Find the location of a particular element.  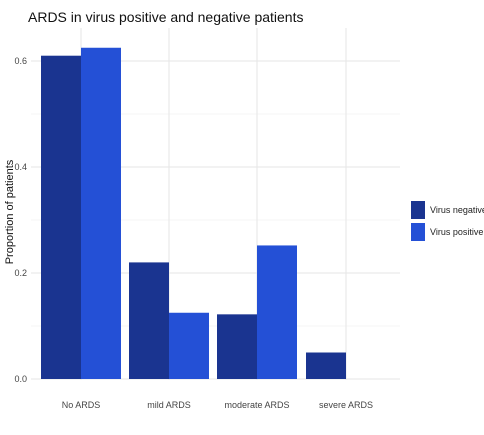

x-tick-labels: No ARDS mild ARDS moderate ARDS severe ARDS is located at coordinates (217, 405).